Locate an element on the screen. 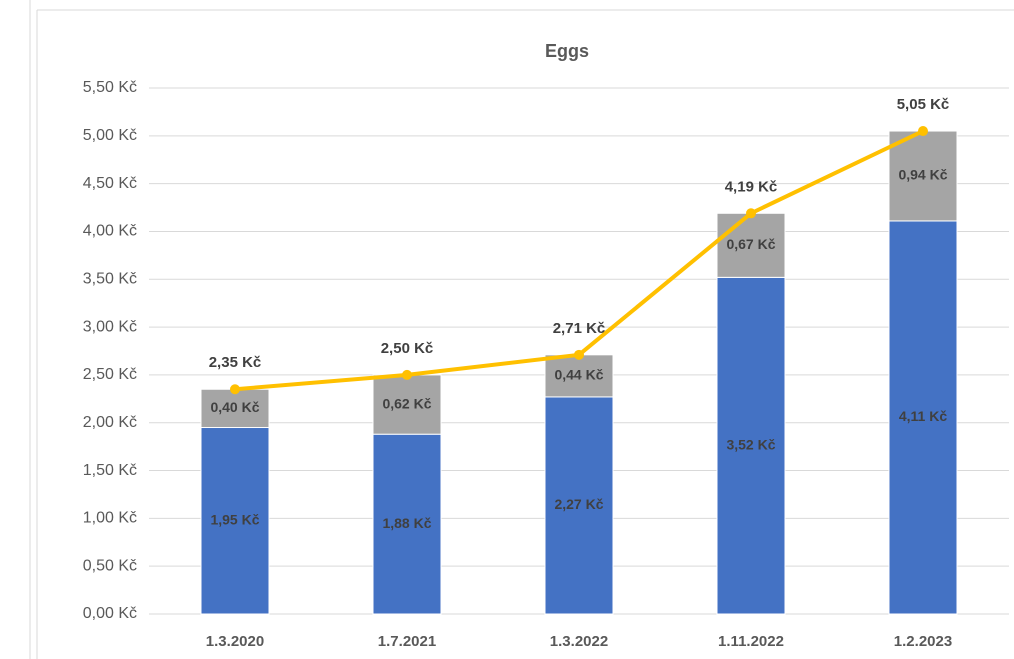 This screenshot has width=1014, height=659. y-tick-label: 0,50 Kč is located at coordinates (110, 565).